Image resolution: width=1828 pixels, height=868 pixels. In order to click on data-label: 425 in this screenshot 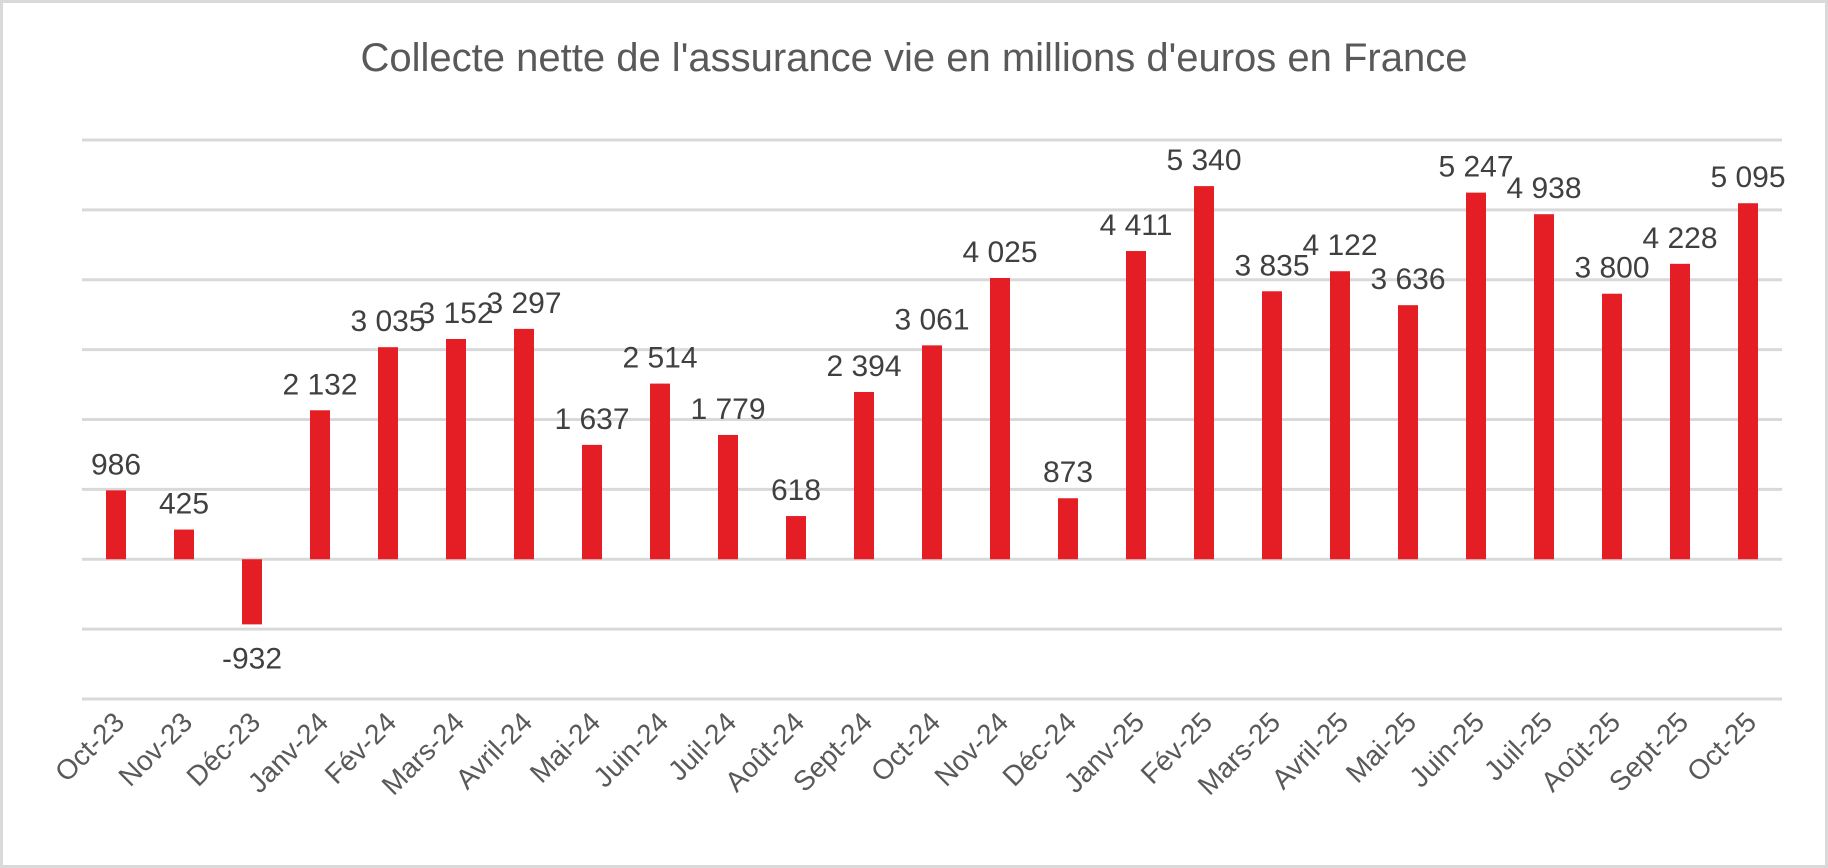, I will do `click(184, 504)`.